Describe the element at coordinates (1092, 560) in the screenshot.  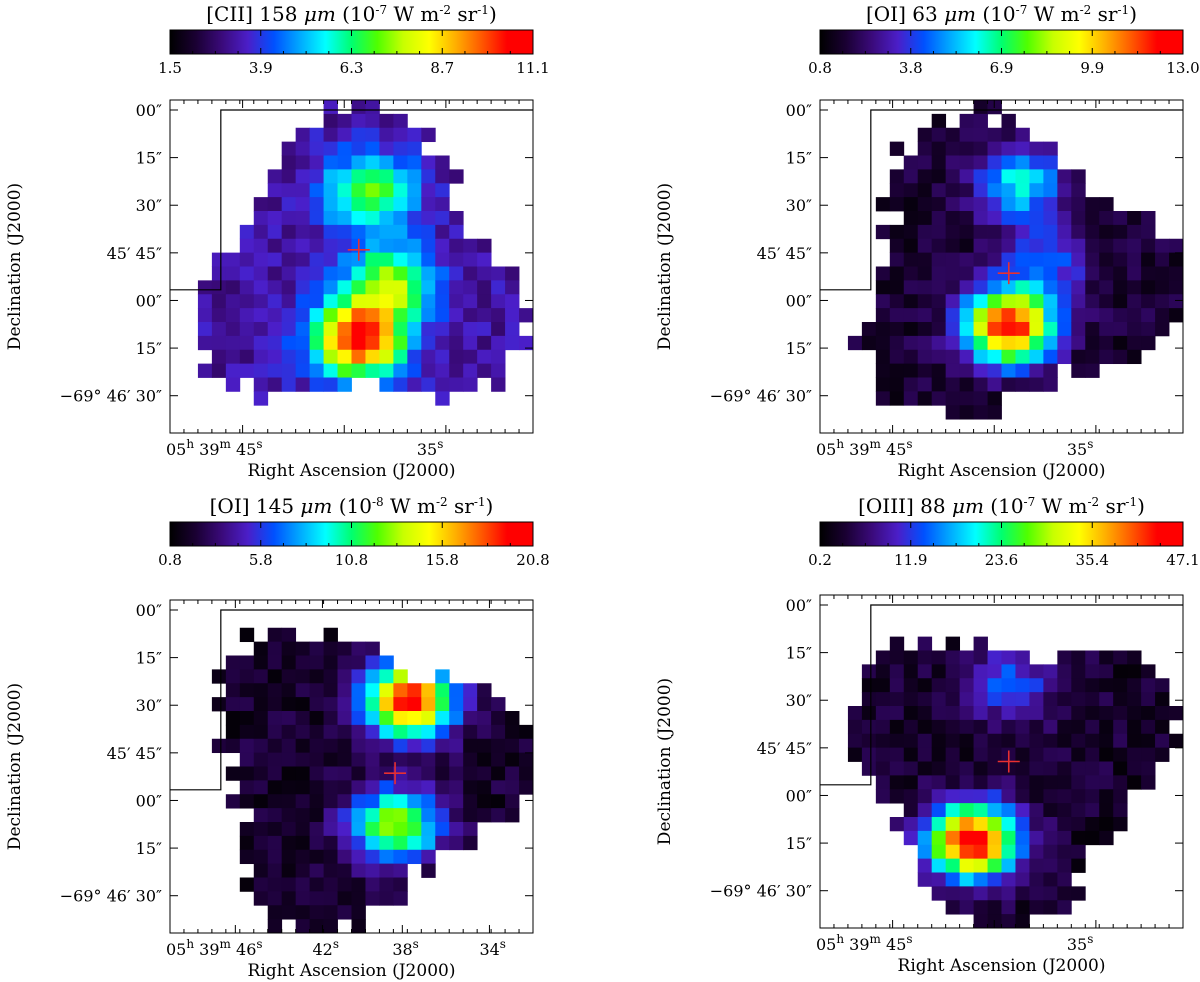
I see `colorbar-tick-label: 35.4` at that location.